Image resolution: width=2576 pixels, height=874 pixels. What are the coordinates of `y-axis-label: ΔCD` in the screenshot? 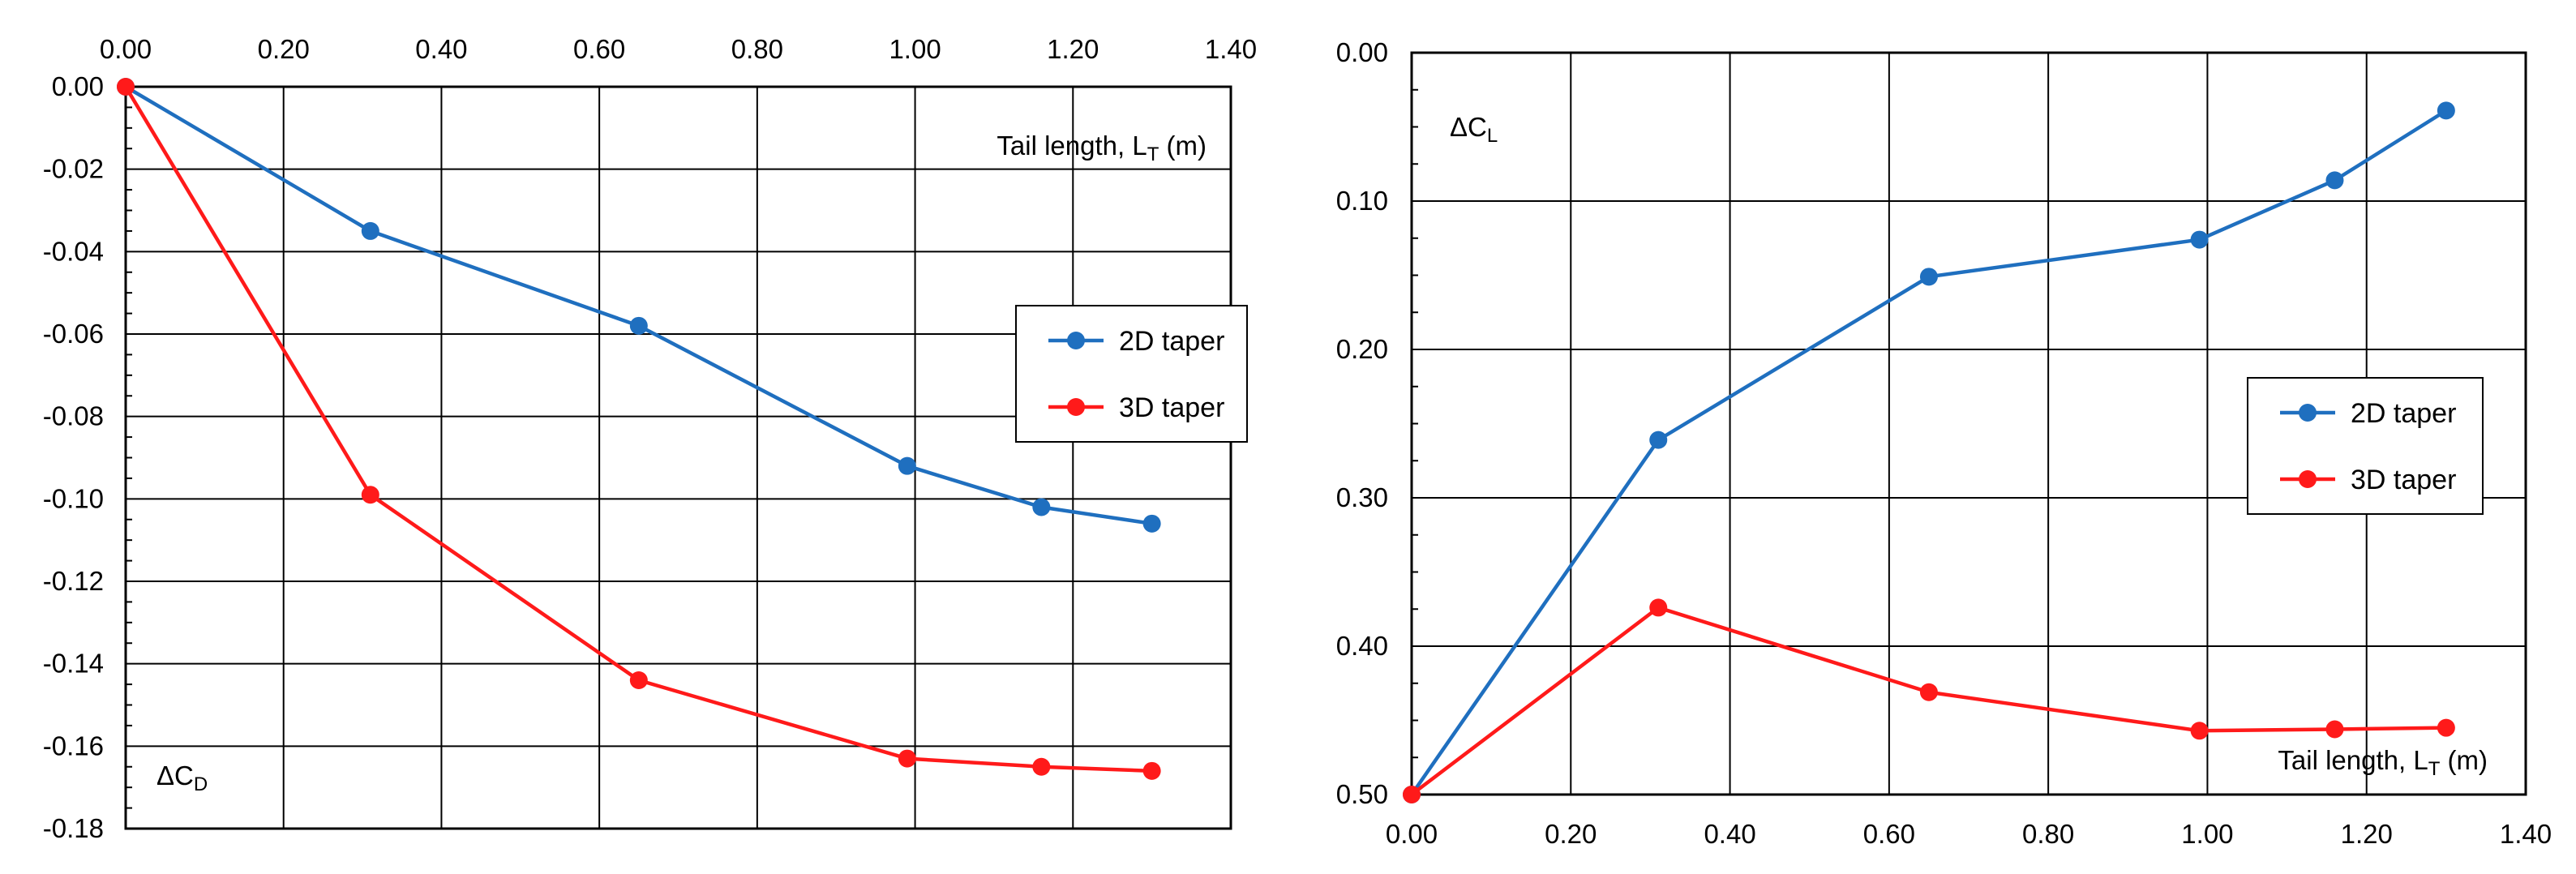 It's located at (182, 777).